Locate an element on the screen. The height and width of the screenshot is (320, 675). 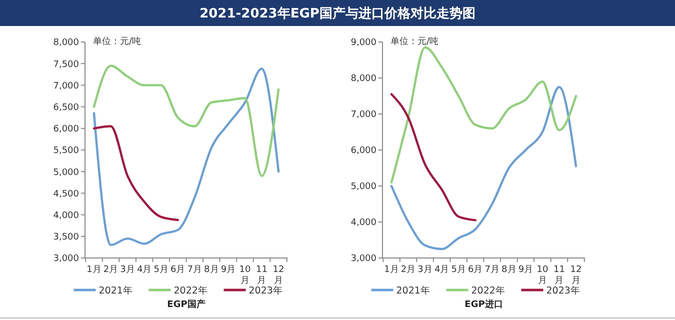
y-tick-label: 4,500 is located at coordinates (66, 194).